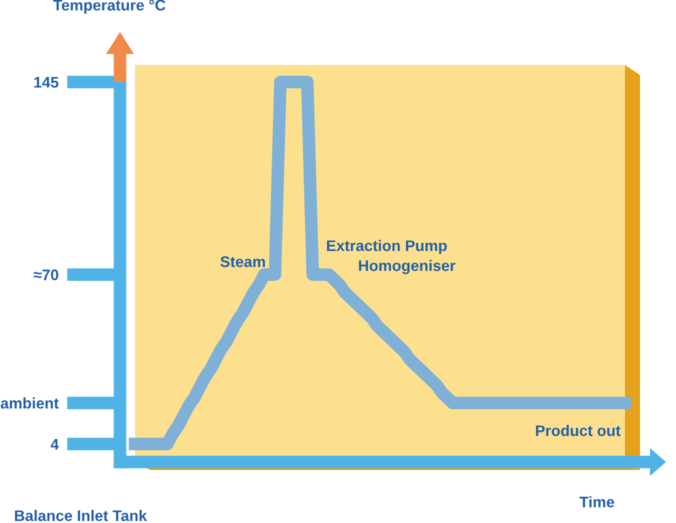 This screenshot has height=523, width=676. What do you see at coordinates (46, 82) in the screenshot?
I see `y-tick-label: 145` at bounding box center [46, 82].